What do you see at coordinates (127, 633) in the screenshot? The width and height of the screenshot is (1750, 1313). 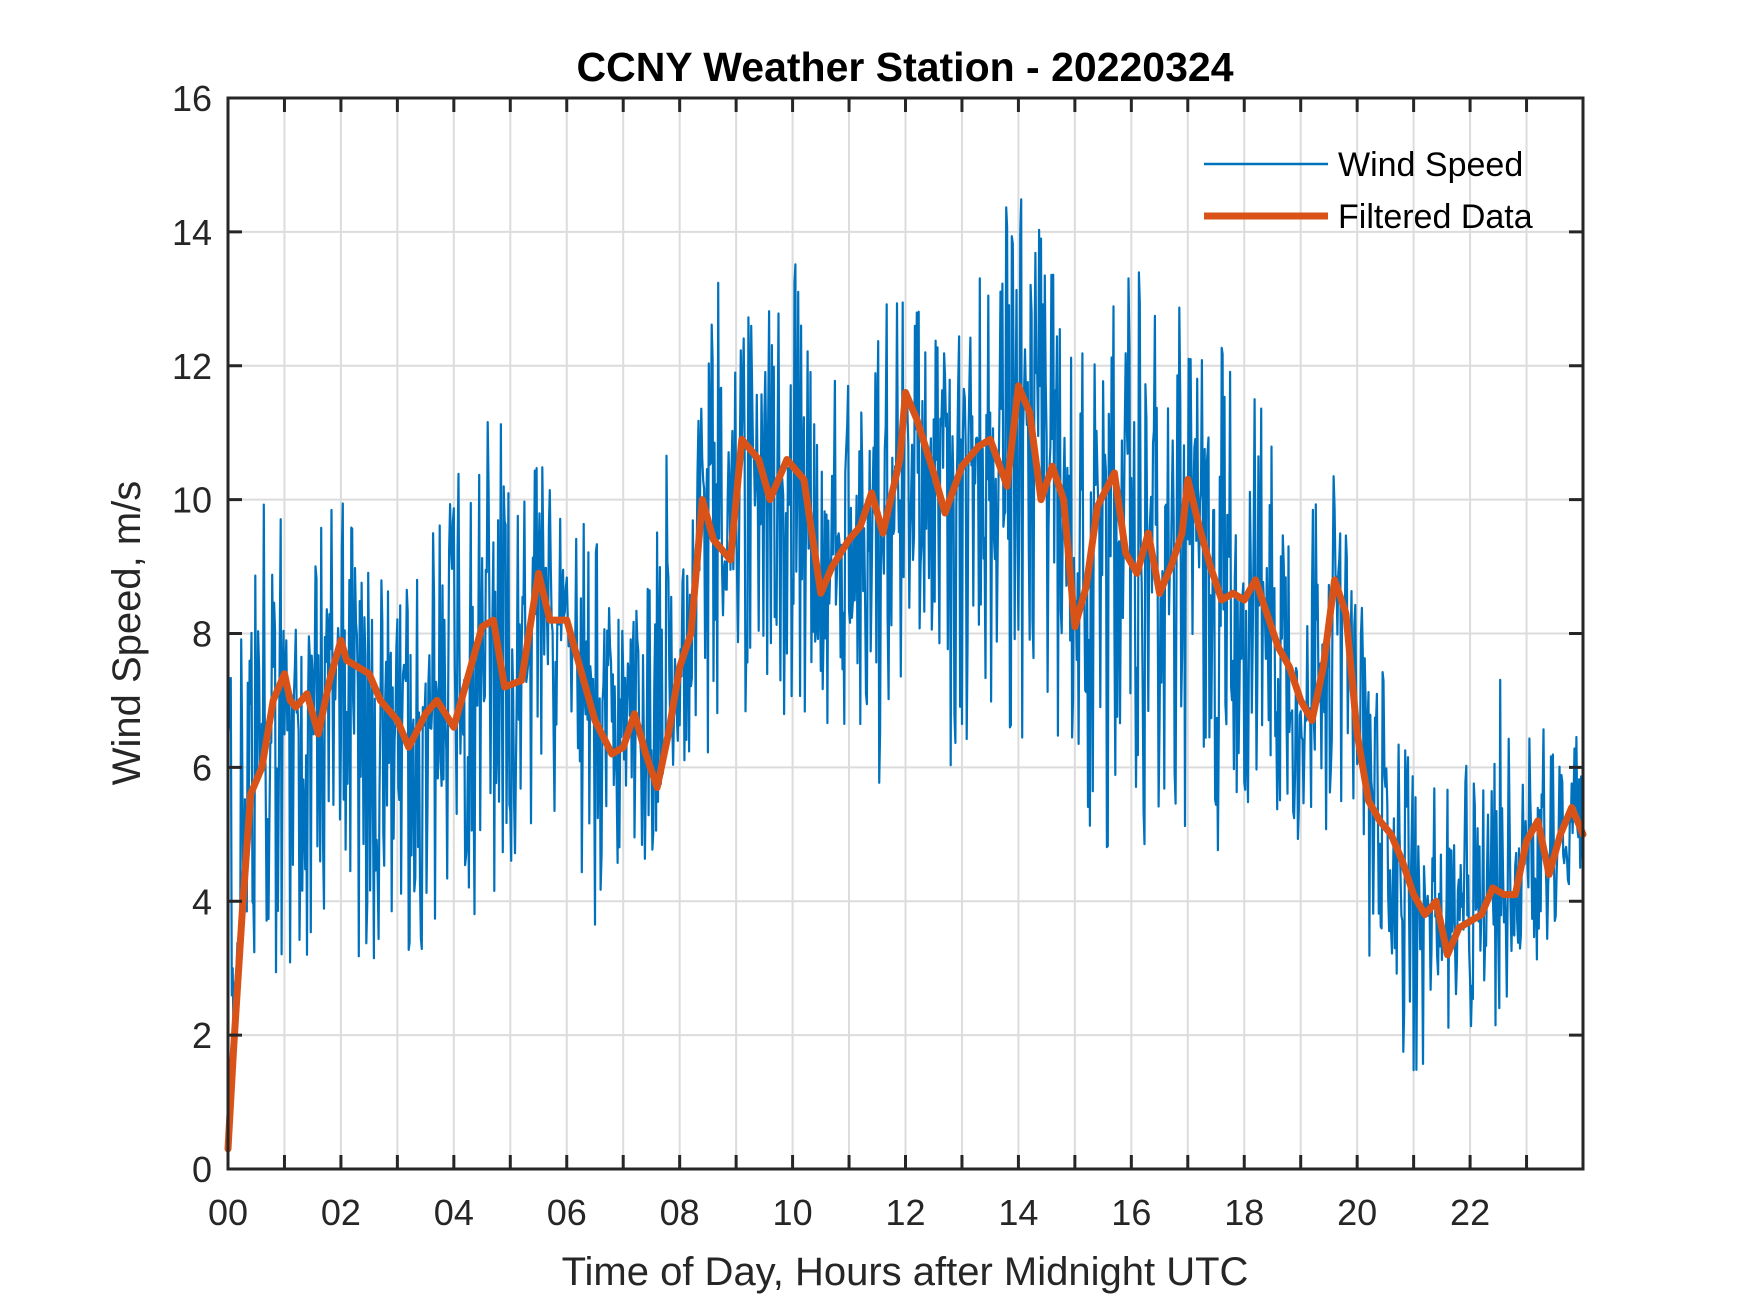 I see `y-axis-label: Wind Speed, m/s` at bounding box center [127, 633].